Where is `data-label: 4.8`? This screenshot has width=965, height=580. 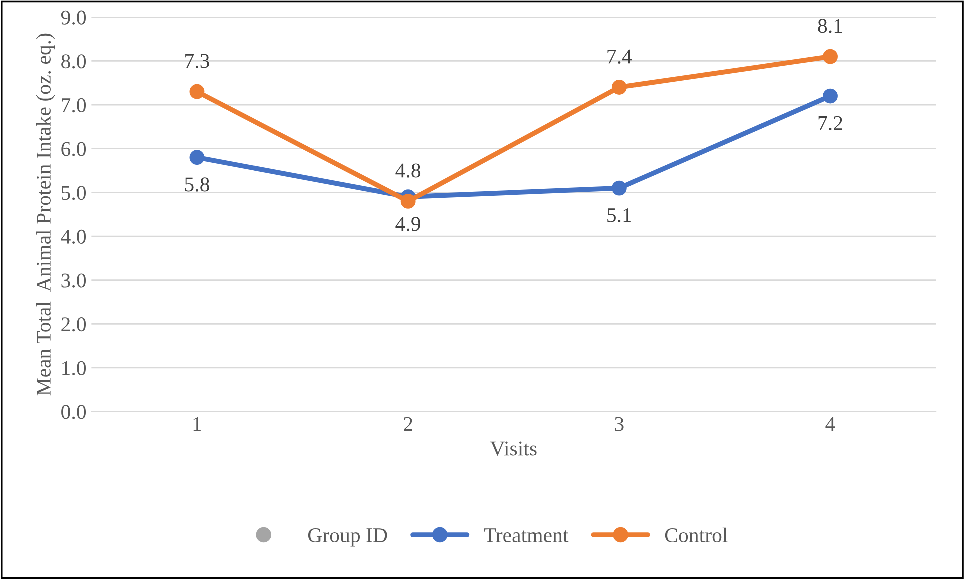
data-label: 4.8 is located at coordinates (408, 171).